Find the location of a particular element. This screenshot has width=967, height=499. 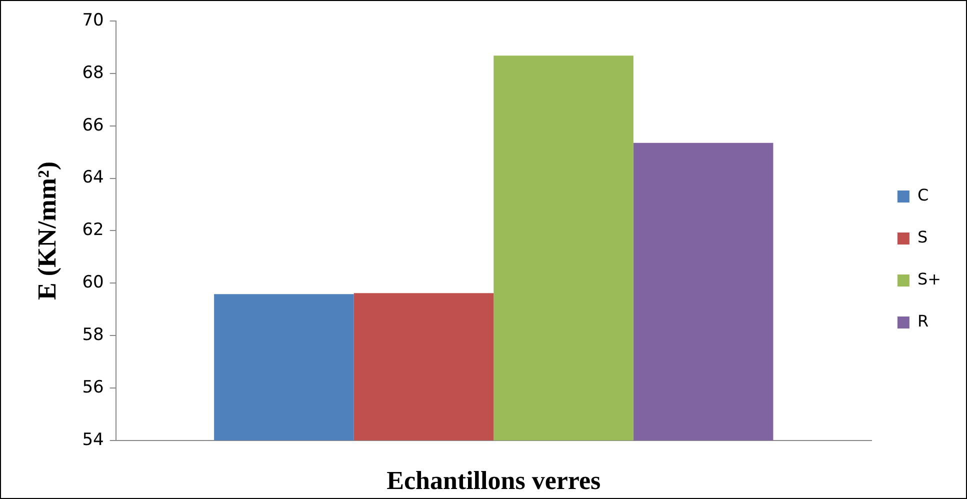

y-tick-label: 56 is located at coordinates (93, 387).